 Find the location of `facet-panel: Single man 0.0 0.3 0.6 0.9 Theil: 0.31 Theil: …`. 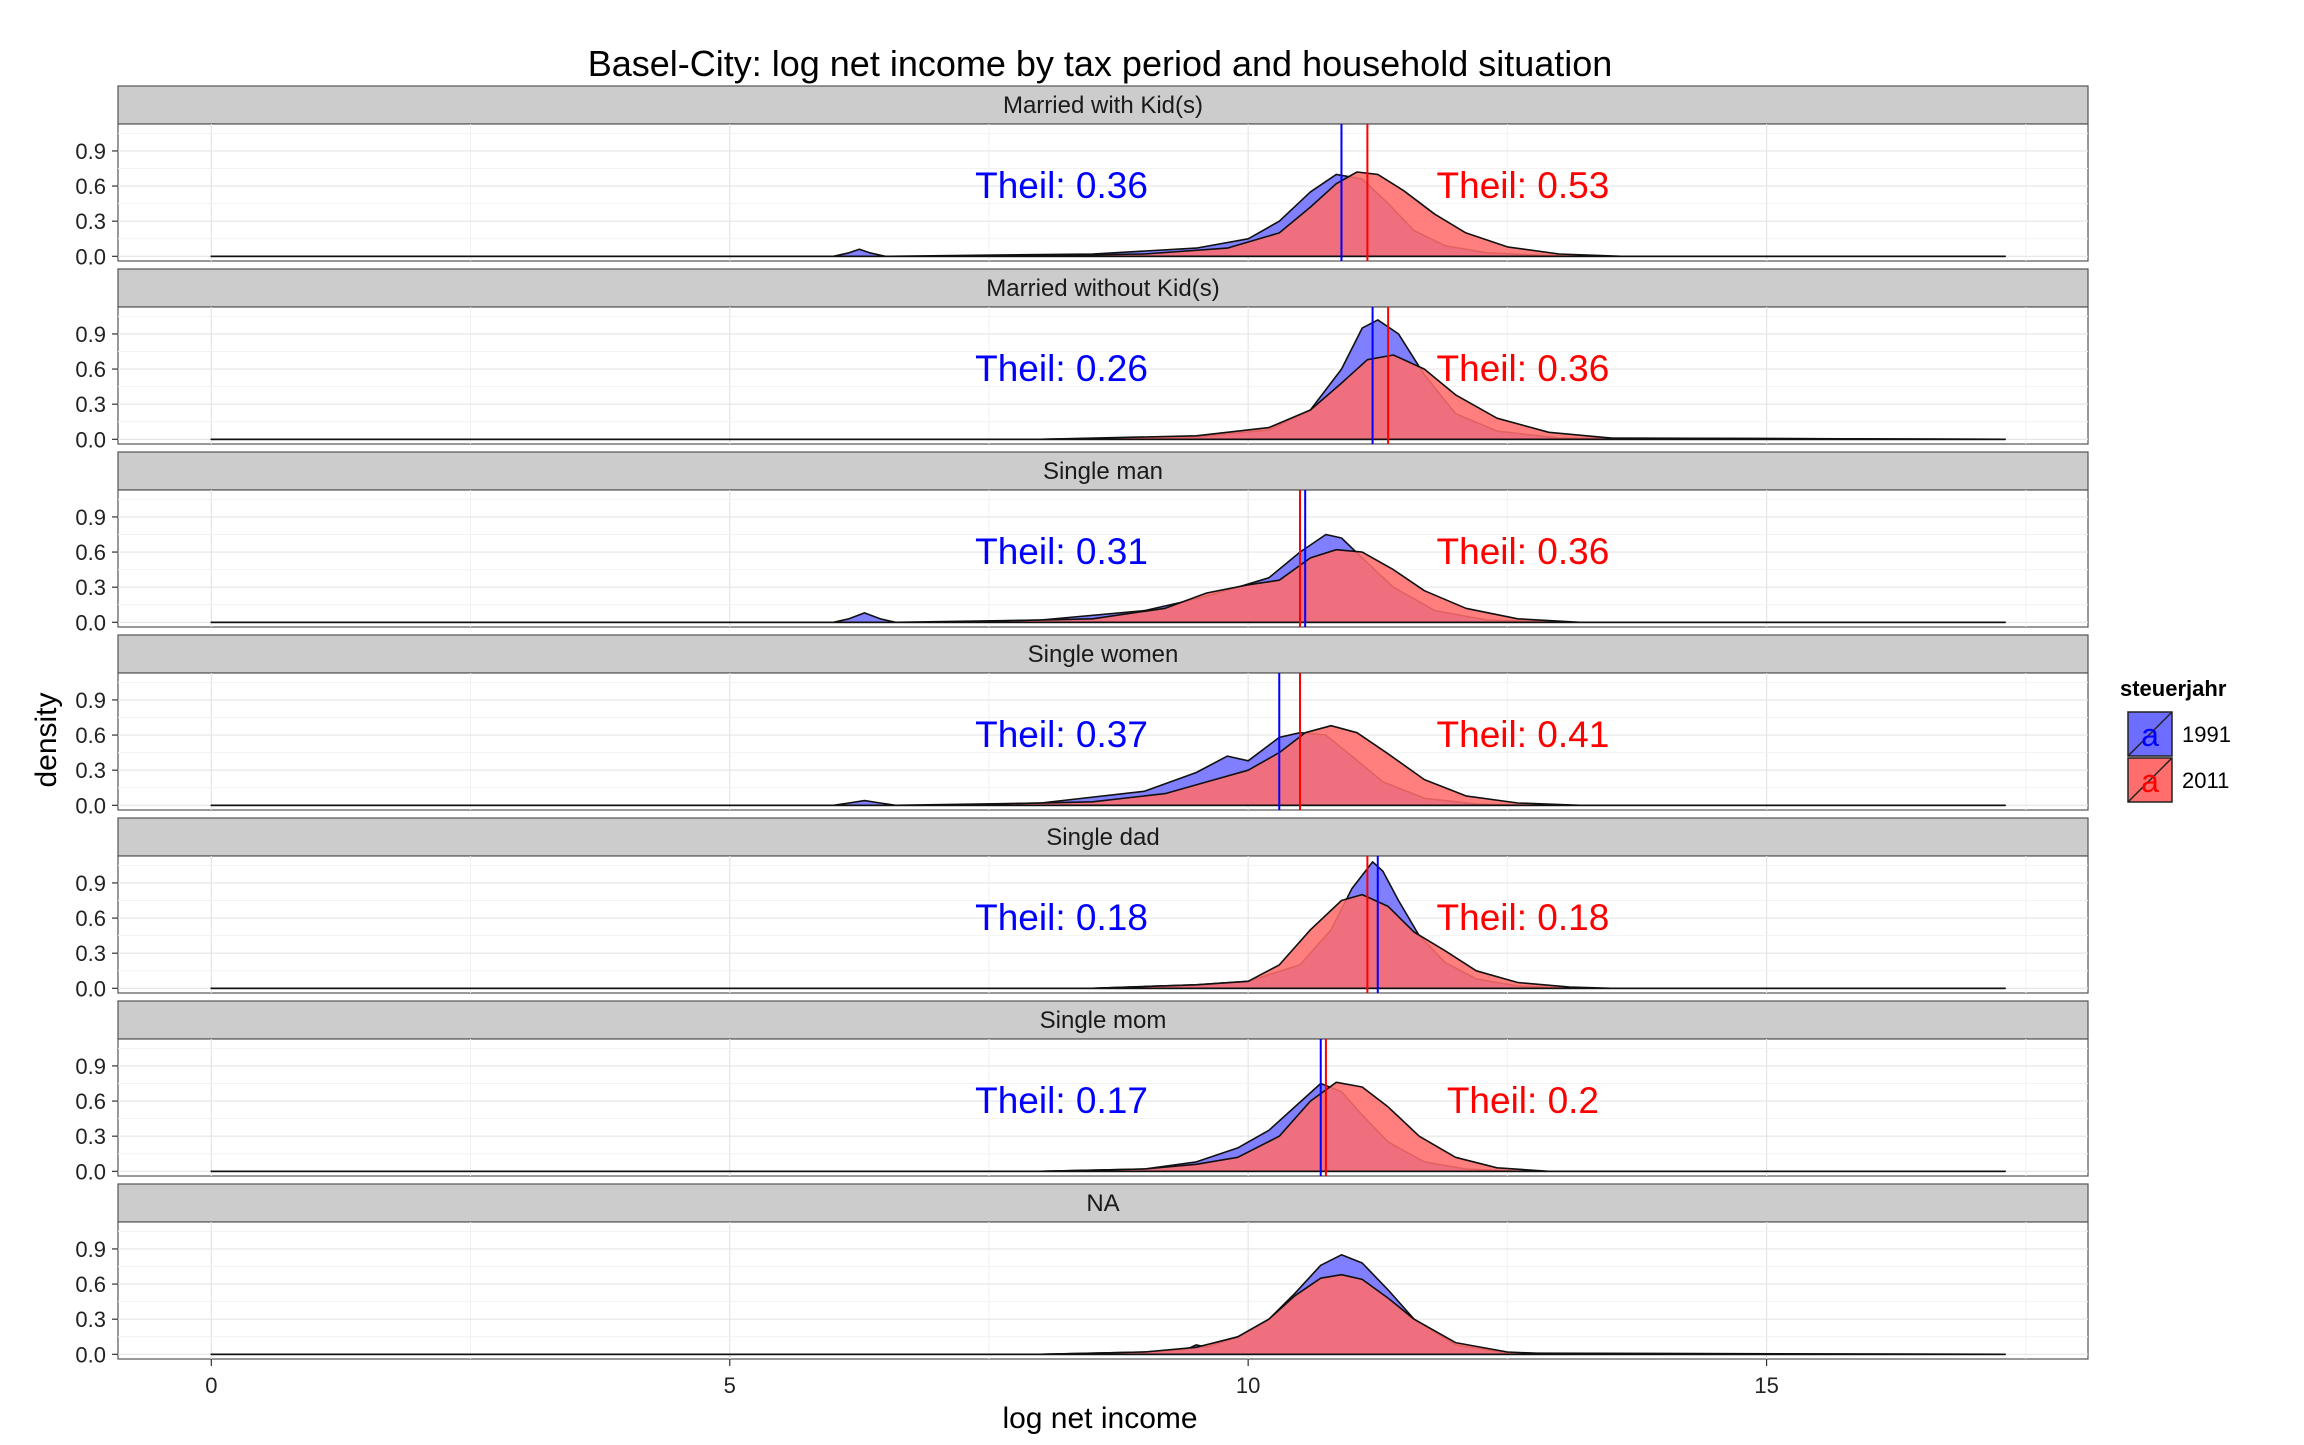

facet-panel: Single man 0.0 0.3 0.6 0.9 Theil: 0.31 Theil: … is located at coordinates (1082, 543).